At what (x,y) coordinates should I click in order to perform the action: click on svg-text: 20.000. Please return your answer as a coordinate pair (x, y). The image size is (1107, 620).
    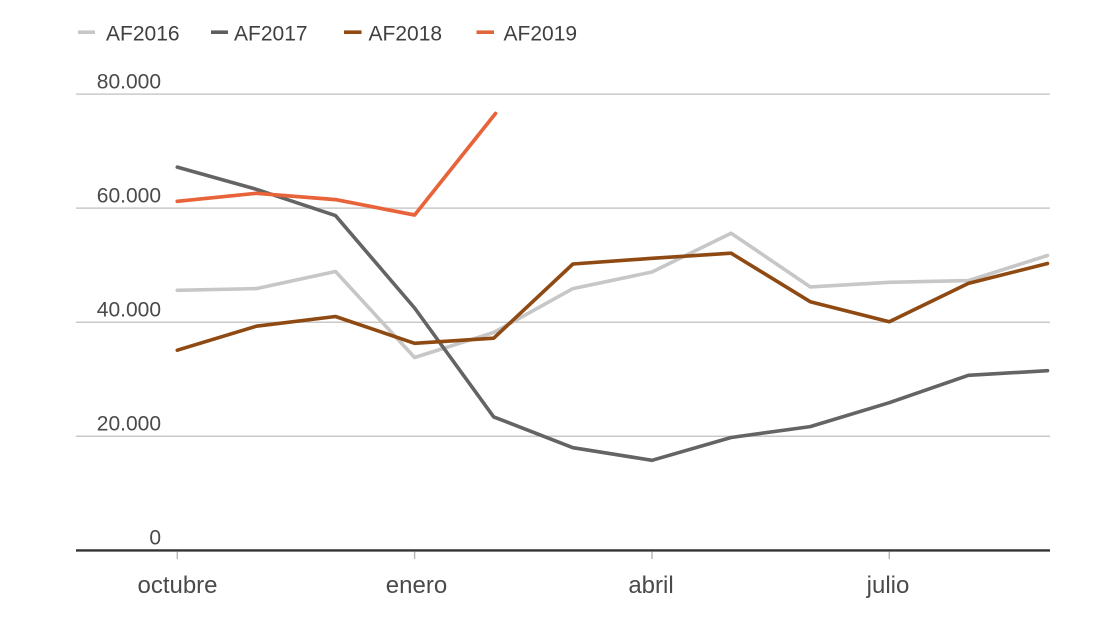
    Looking at the image, I should click on (129, 424).